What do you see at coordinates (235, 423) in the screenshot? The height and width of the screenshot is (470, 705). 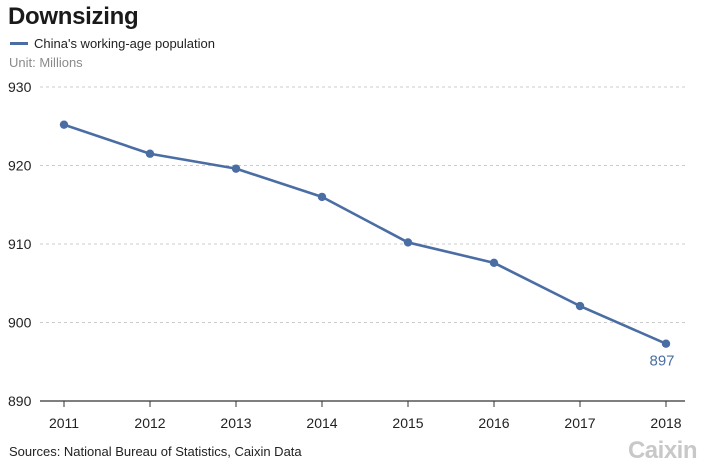 I see `x-tick-label: 2013` at bounding box center [235, 423].